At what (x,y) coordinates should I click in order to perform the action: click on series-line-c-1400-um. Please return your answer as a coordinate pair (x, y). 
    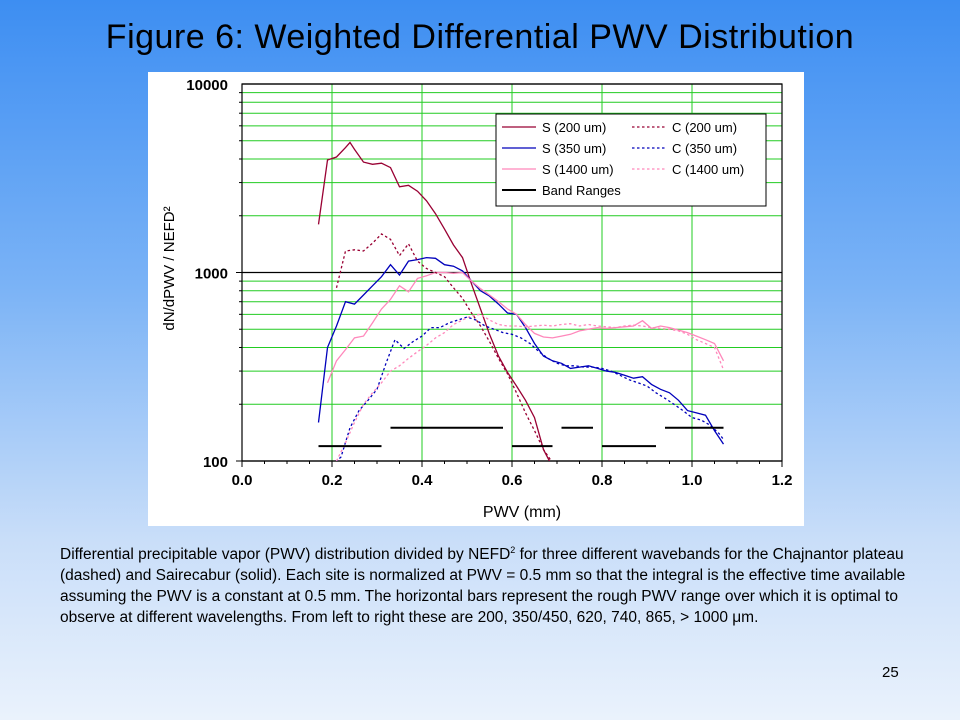
    Looking at the image, I should click on (530, 387).